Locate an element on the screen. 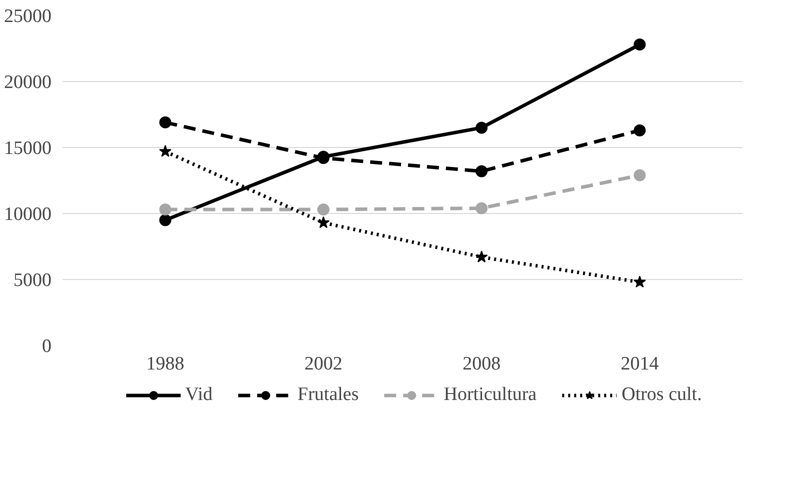 This screenshot has height=477, width=802. x-tick-label: 2008 is located at coordinates (481, 364).